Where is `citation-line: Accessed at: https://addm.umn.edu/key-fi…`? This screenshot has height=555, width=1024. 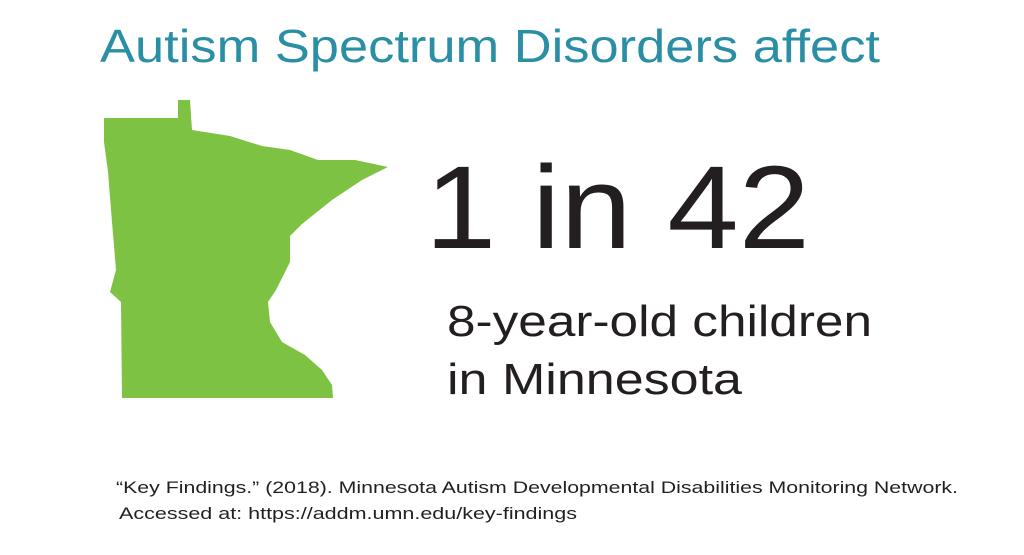
citation-line: Accessed at: https://addm.umn.edu/key-fi… is located at coordinates (348, 513).